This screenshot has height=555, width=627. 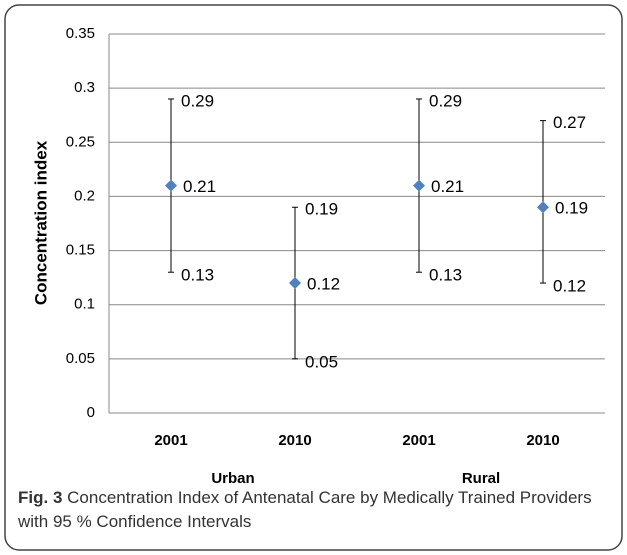 What do you see at coordinates (80, 141) in the screenshot?
I see `y-tick-label: 0.25` at bounding box center [80, 141].